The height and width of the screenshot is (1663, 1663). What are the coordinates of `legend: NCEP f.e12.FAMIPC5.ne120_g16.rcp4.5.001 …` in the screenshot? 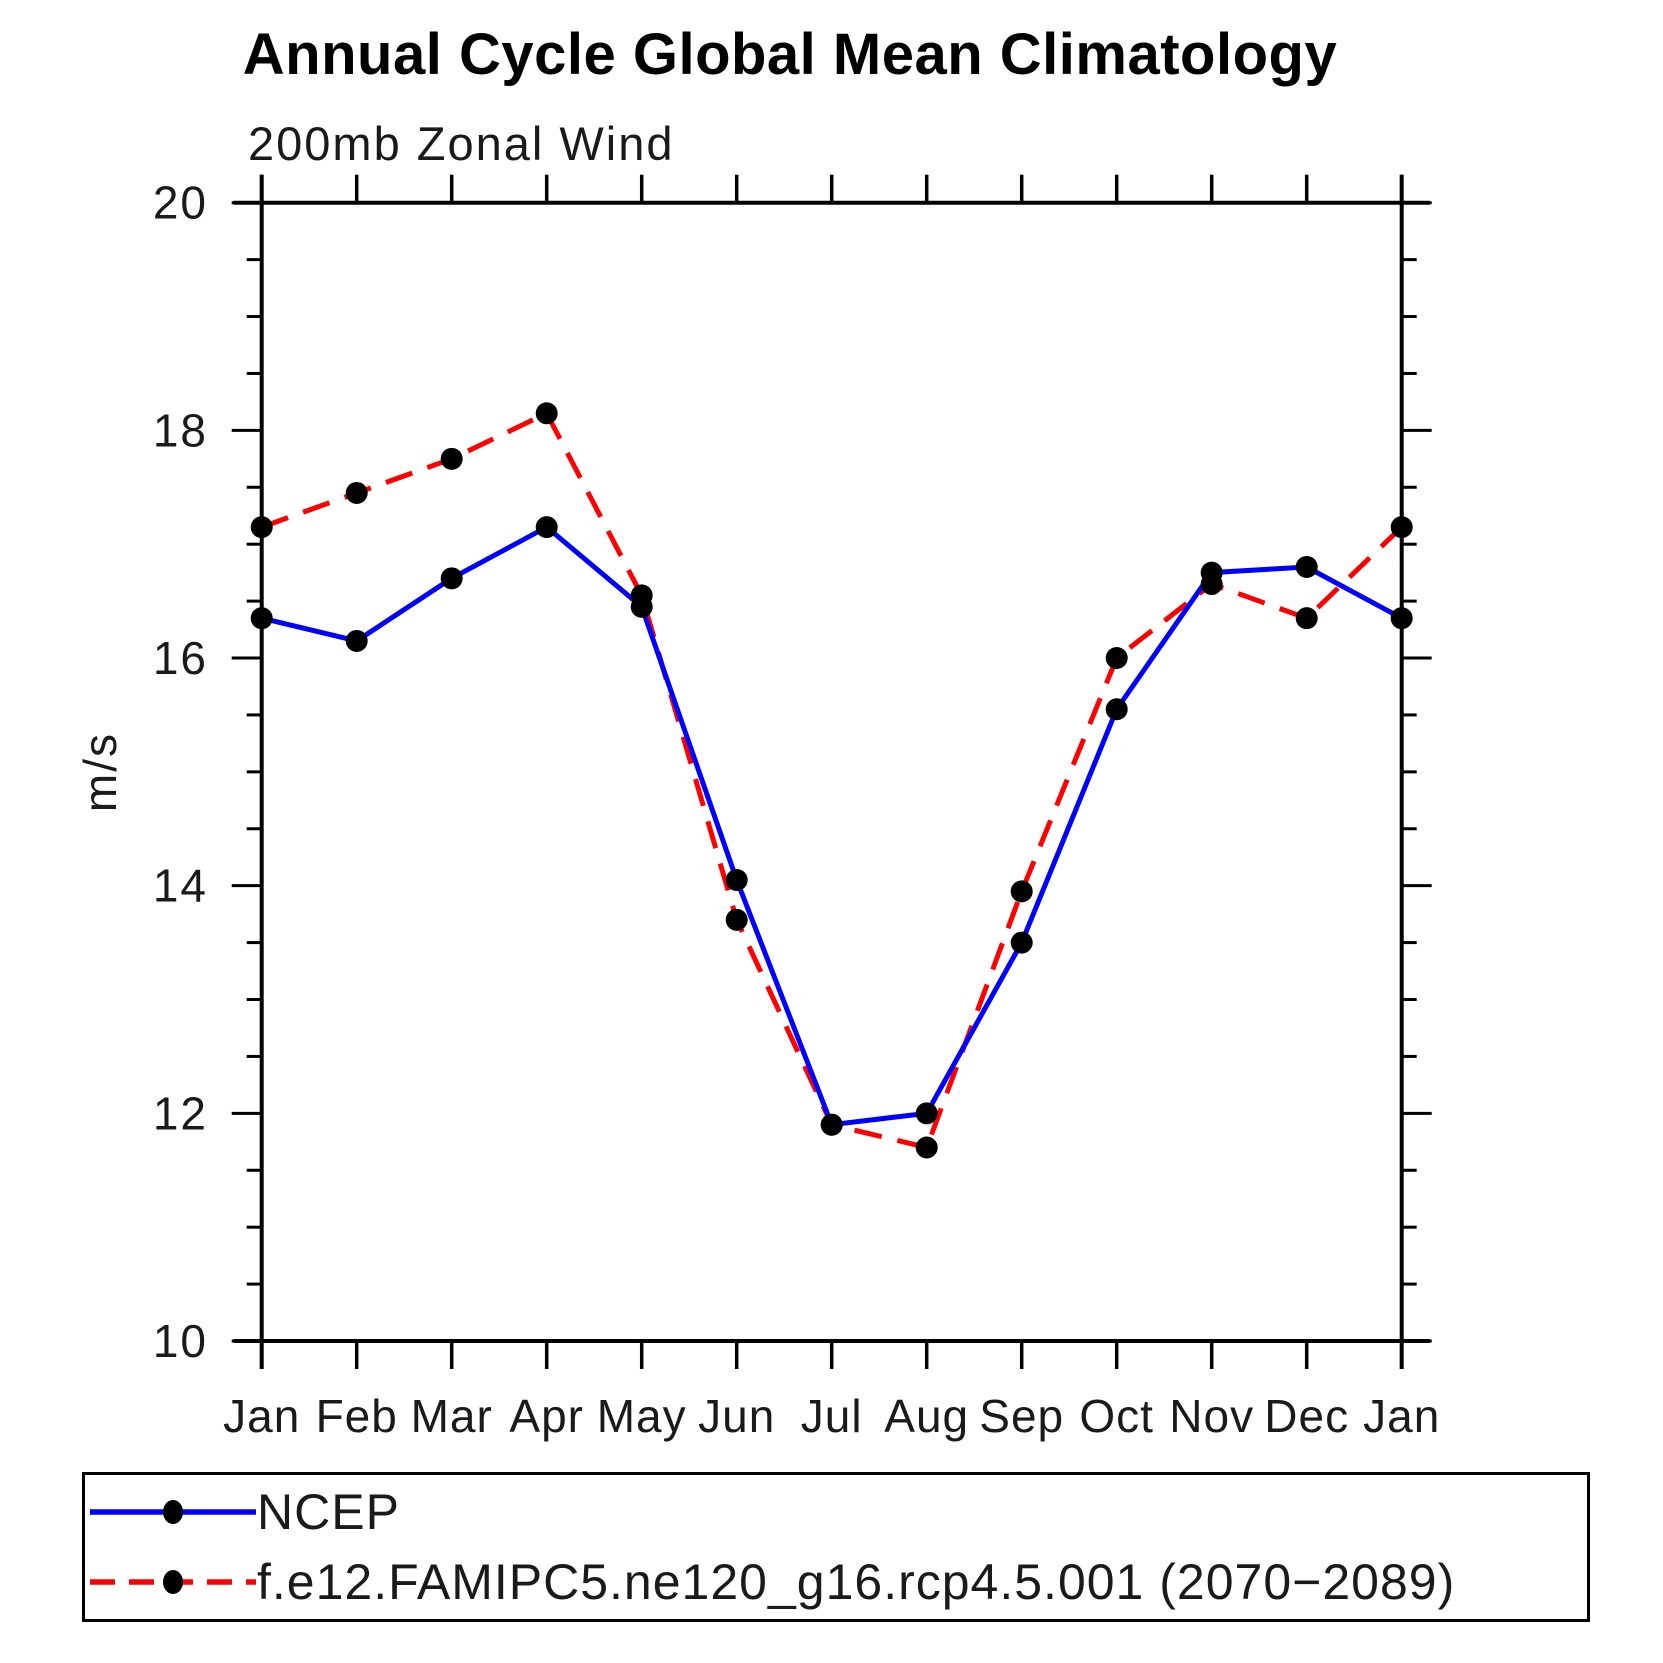 It's located at (836, 1547).